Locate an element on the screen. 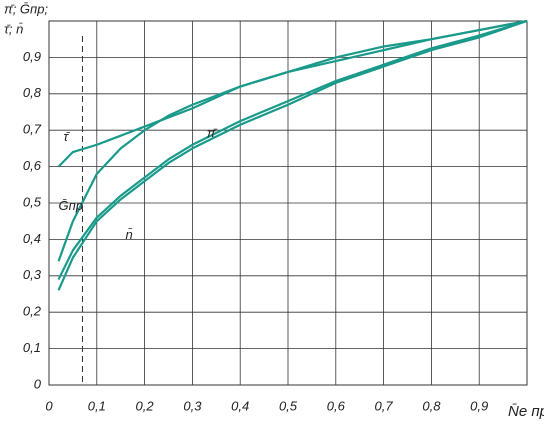 This screenshot has height=433, width=544. y-tick-label: 0,8 is located at coordinates (32, 92).